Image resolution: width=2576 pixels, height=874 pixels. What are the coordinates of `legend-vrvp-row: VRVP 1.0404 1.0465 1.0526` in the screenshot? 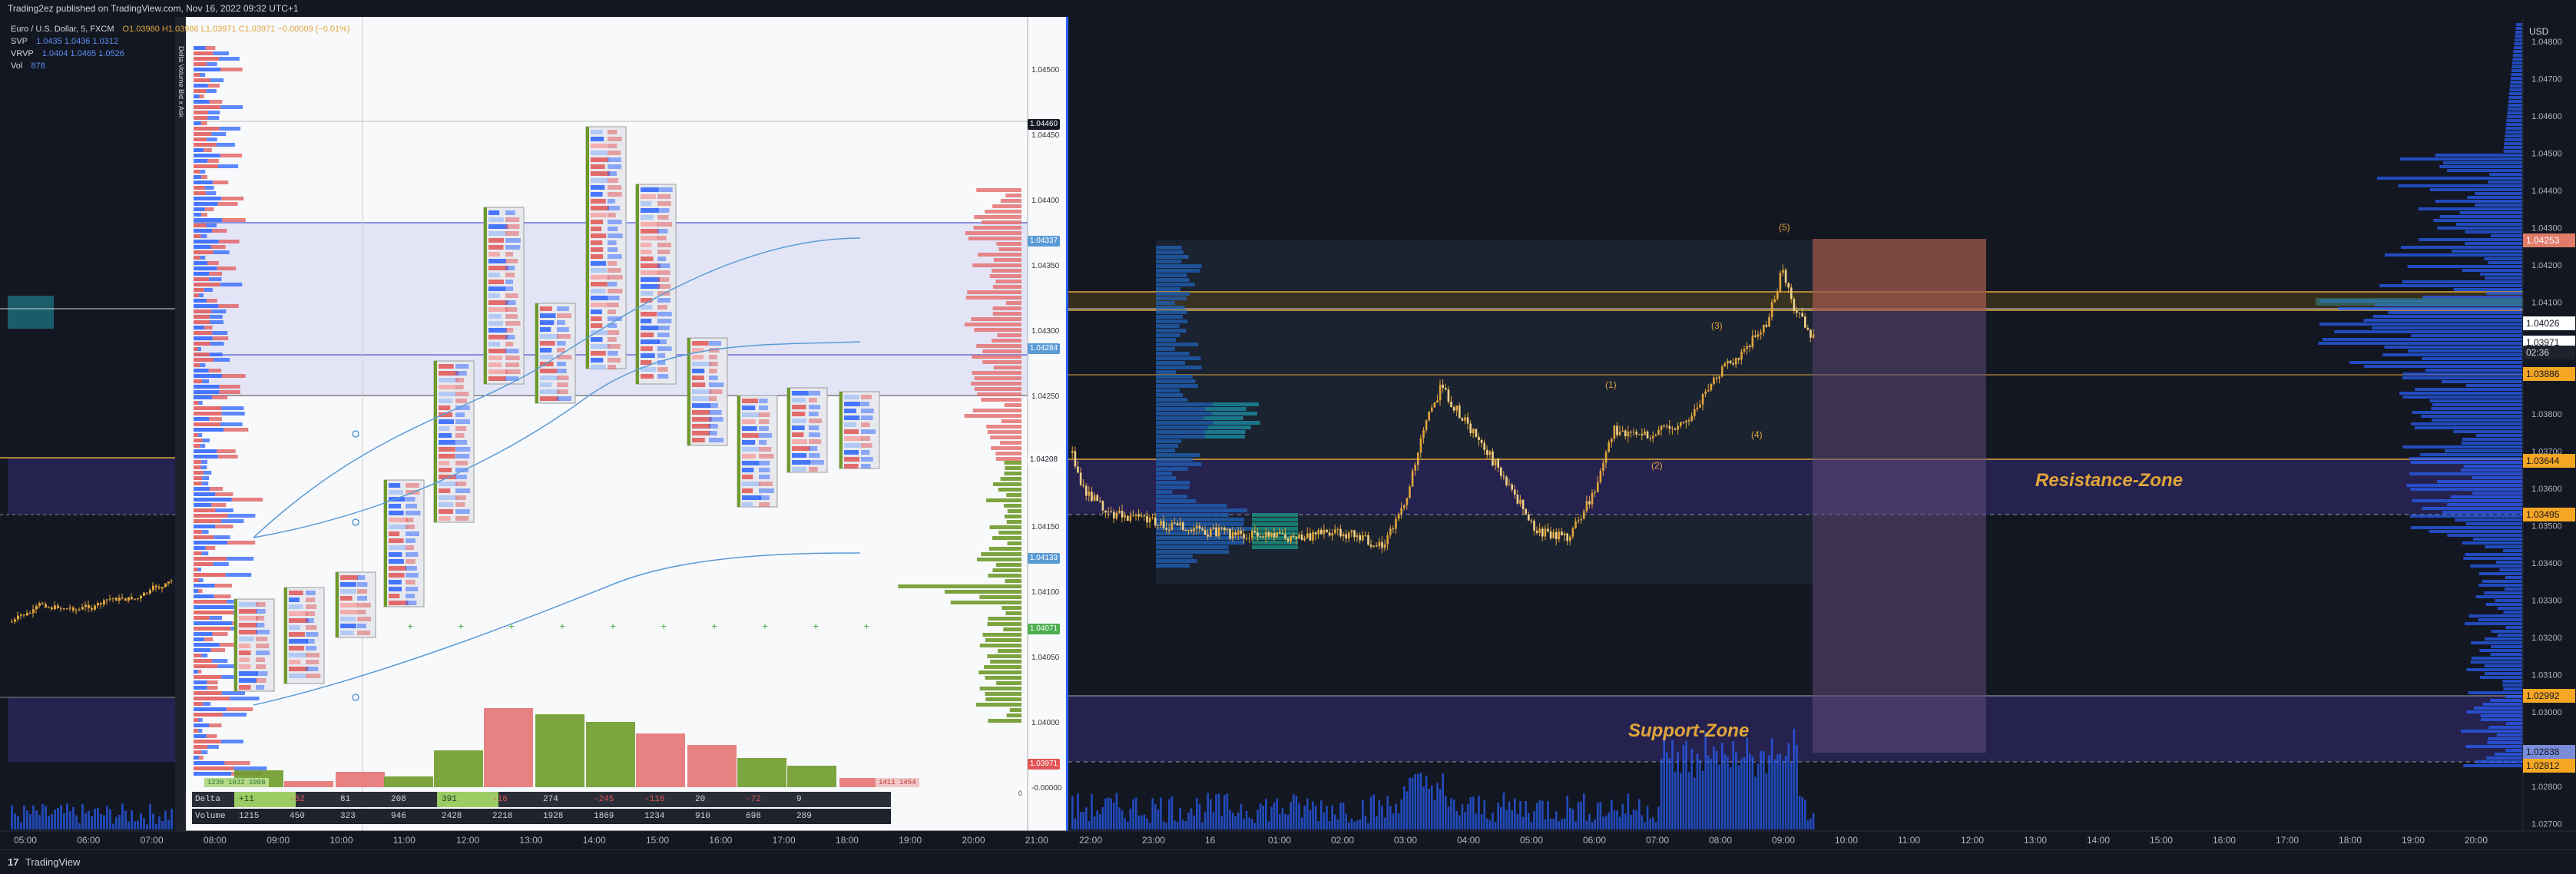 It's located at (183, 54).